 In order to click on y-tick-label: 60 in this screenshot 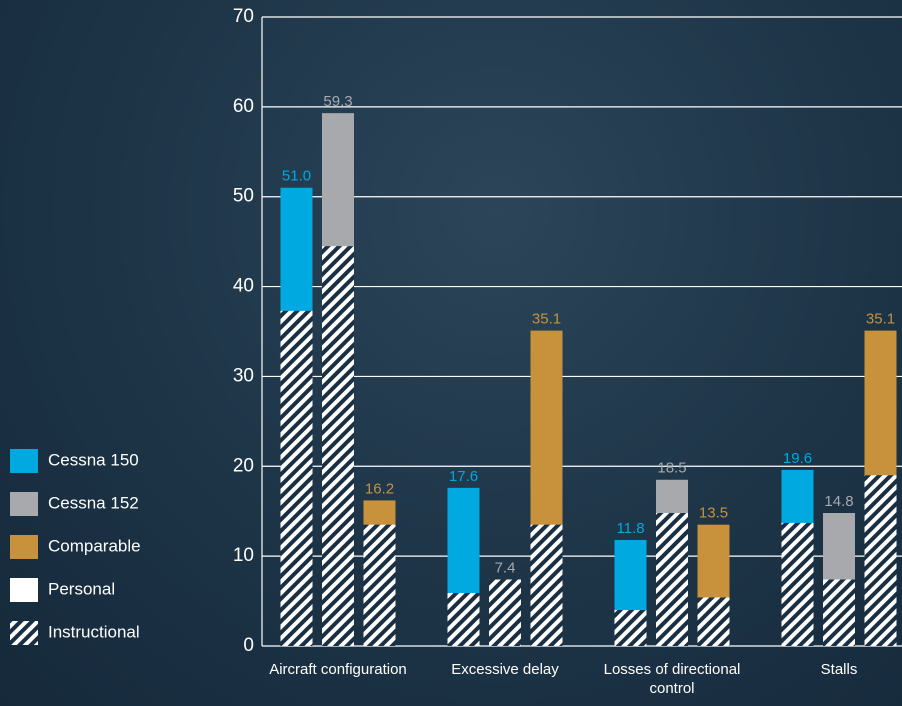, I will do `click(243, 106)`.